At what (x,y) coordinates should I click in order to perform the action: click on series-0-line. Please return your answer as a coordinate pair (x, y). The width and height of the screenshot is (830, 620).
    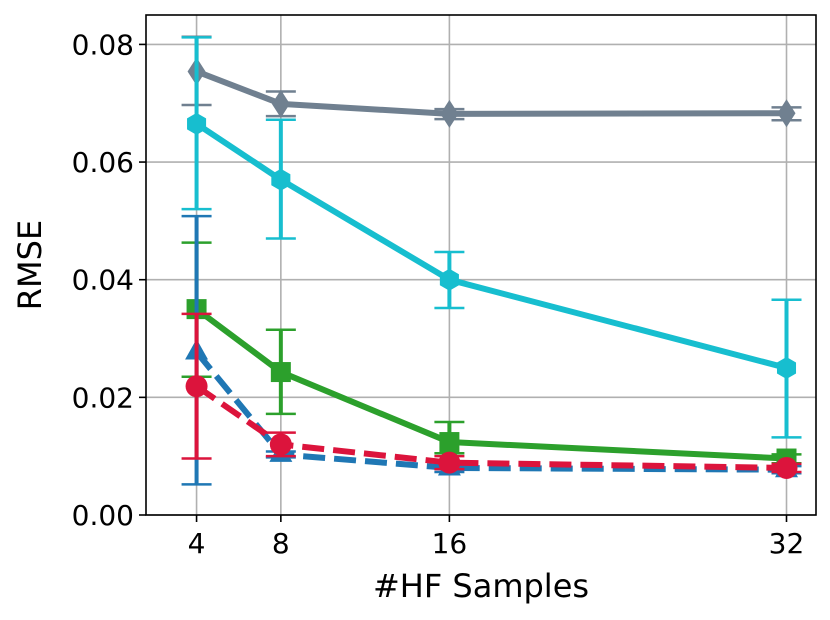
    Looking at the image, I should click on (491, 92).